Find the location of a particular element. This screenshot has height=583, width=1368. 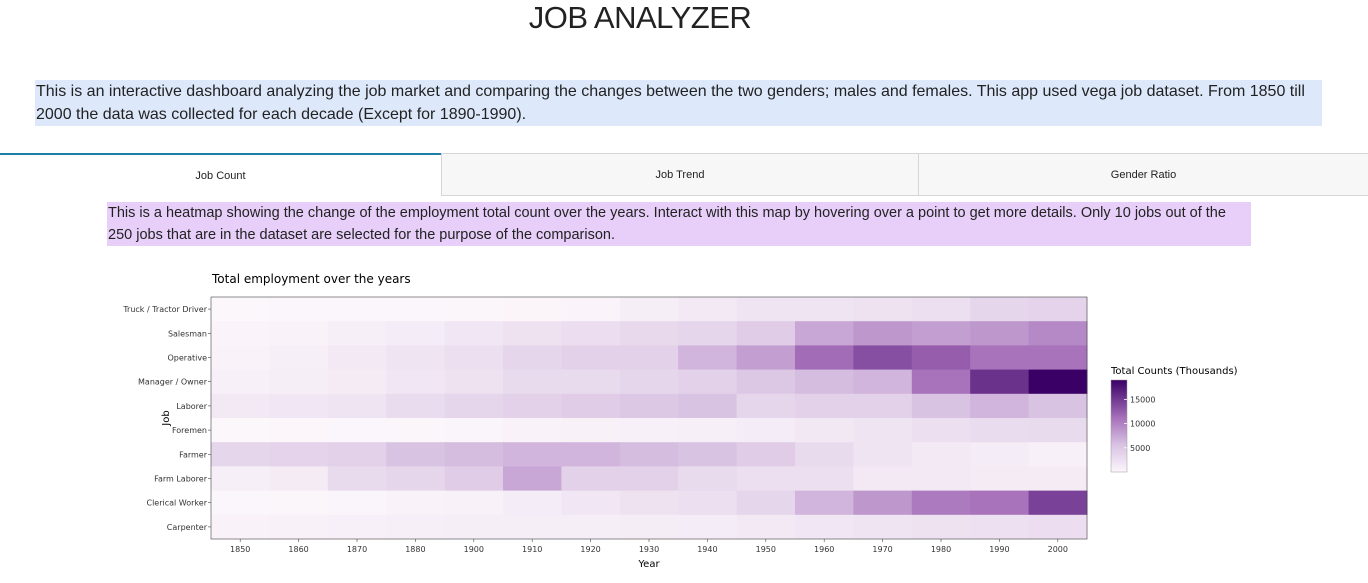

tab-job-count: Job Count is located at coordinates (220, 174).